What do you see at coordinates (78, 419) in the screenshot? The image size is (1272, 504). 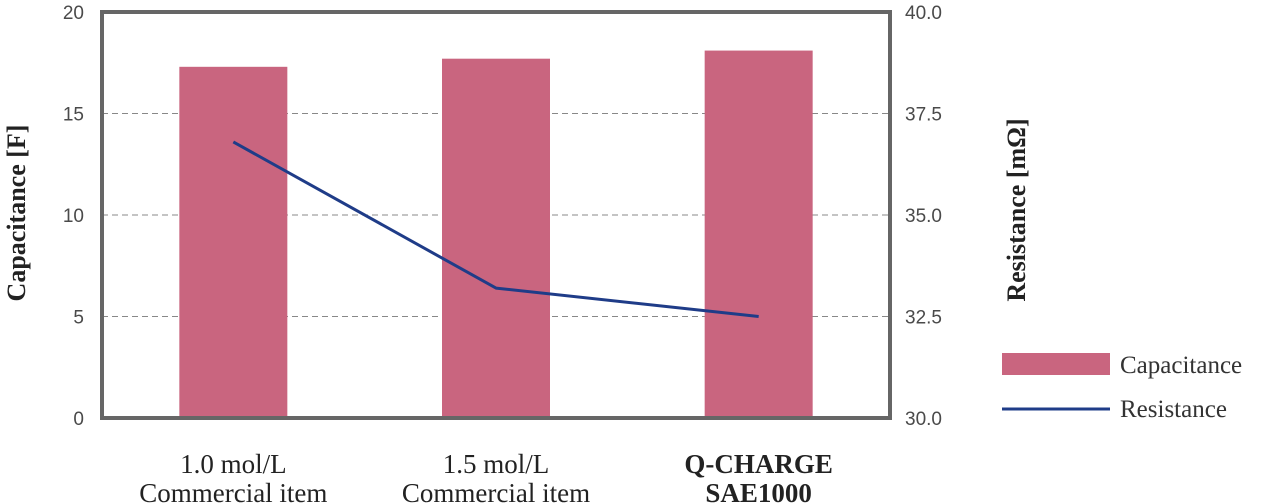 I see `left-tick-label: 0` at bounding box center [78, 419].